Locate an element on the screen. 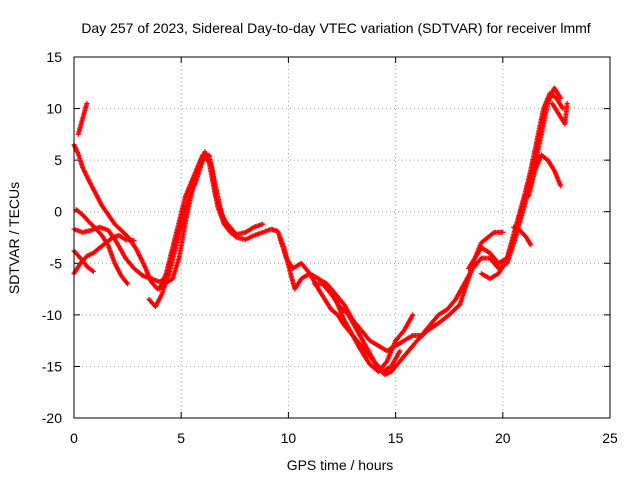  x-tick-label: 10 is located at coordinates (289, 438).